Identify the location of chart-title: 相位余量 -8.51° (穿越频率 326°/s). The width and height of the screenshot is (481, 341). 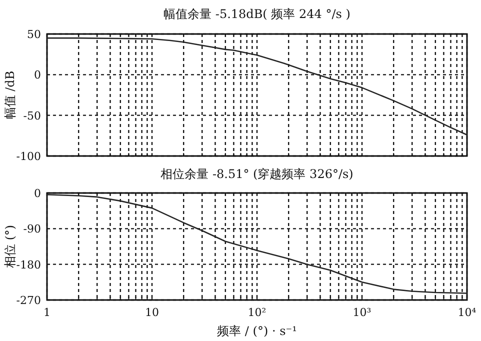
(257, 174).